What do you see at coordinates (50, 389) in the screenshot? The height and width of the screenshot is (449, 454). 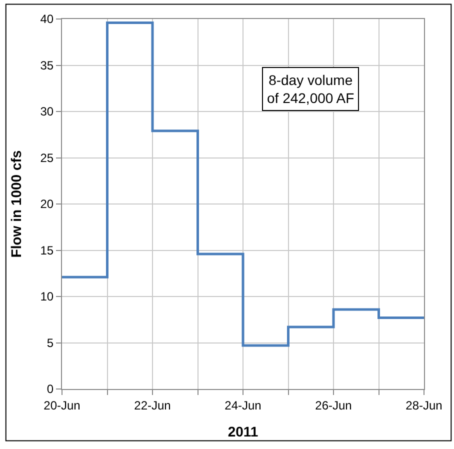 I see `y-tick-label: 0` at bounding box center [50, 389].